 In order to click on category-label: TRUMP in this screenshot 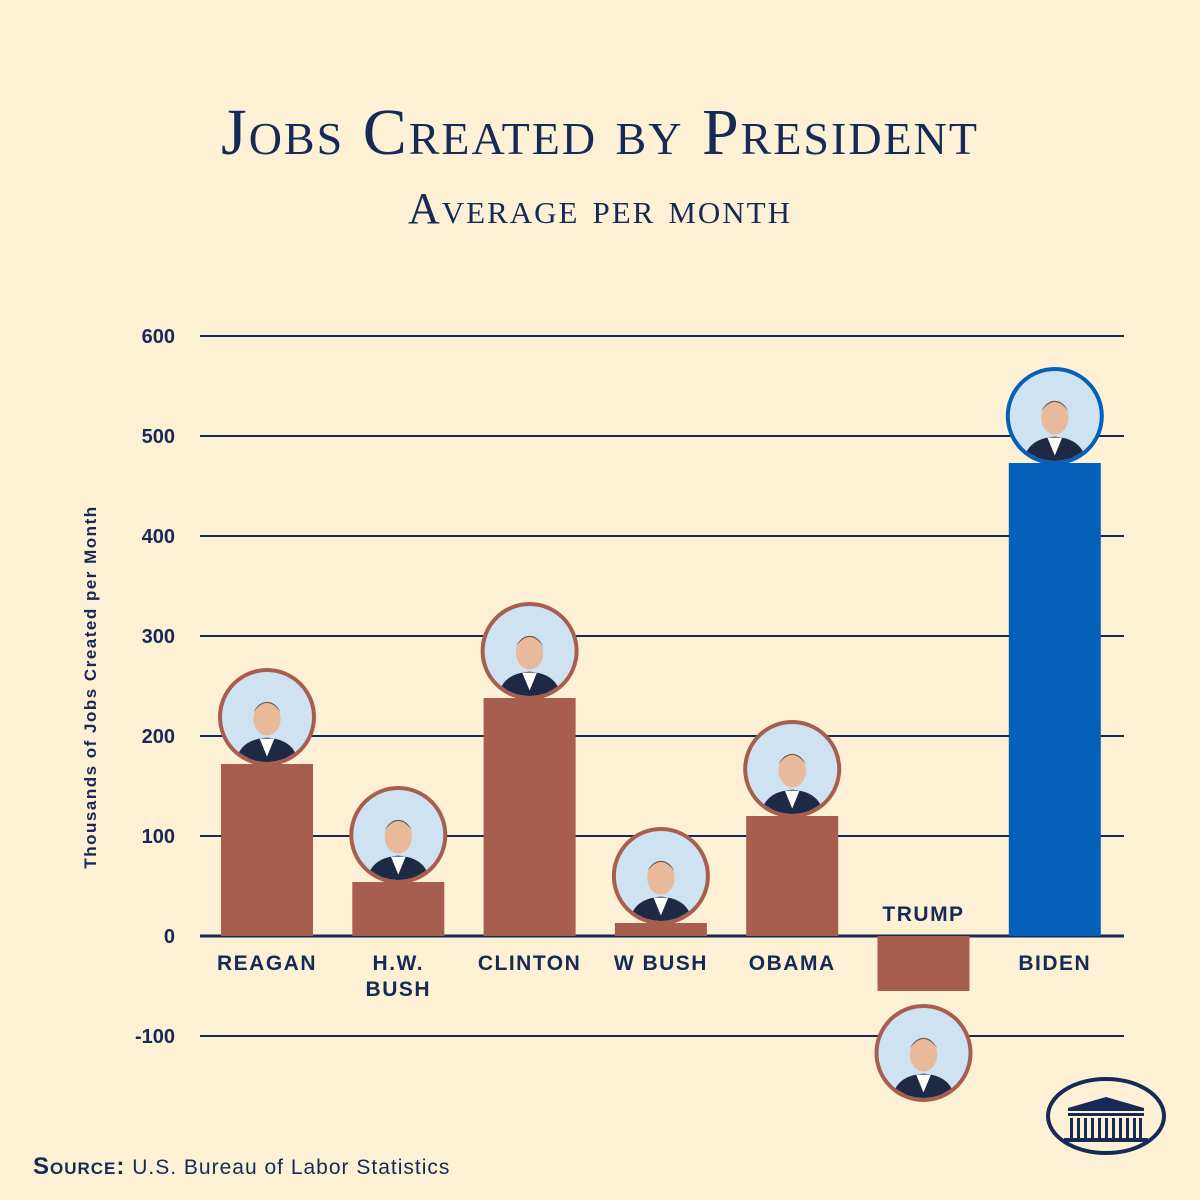, I will do `click(923, 914)`.